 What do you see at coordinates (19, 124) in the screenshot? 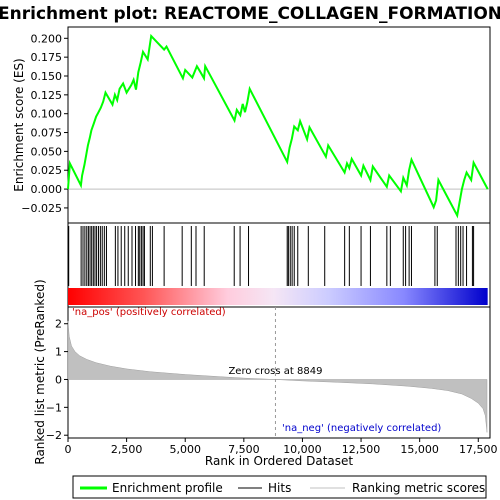
I see `es-y-label: Enrichment score (ES)` at bounding box center [19, 124].